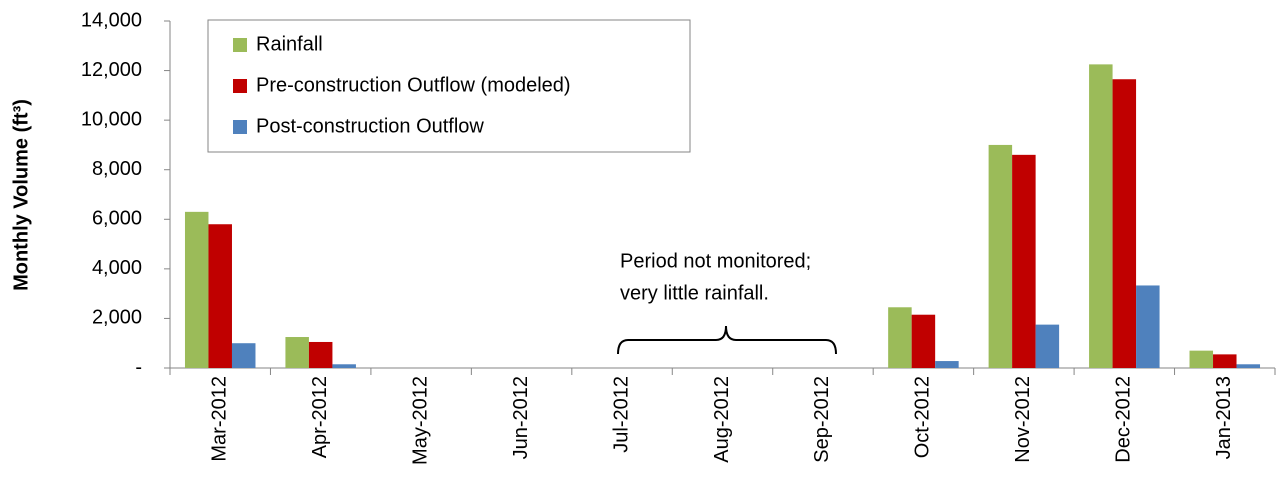 The width and height of the screenshot is (1279, 499). I want to click on x-tick-label: Aug-2012, so click(722, 419).